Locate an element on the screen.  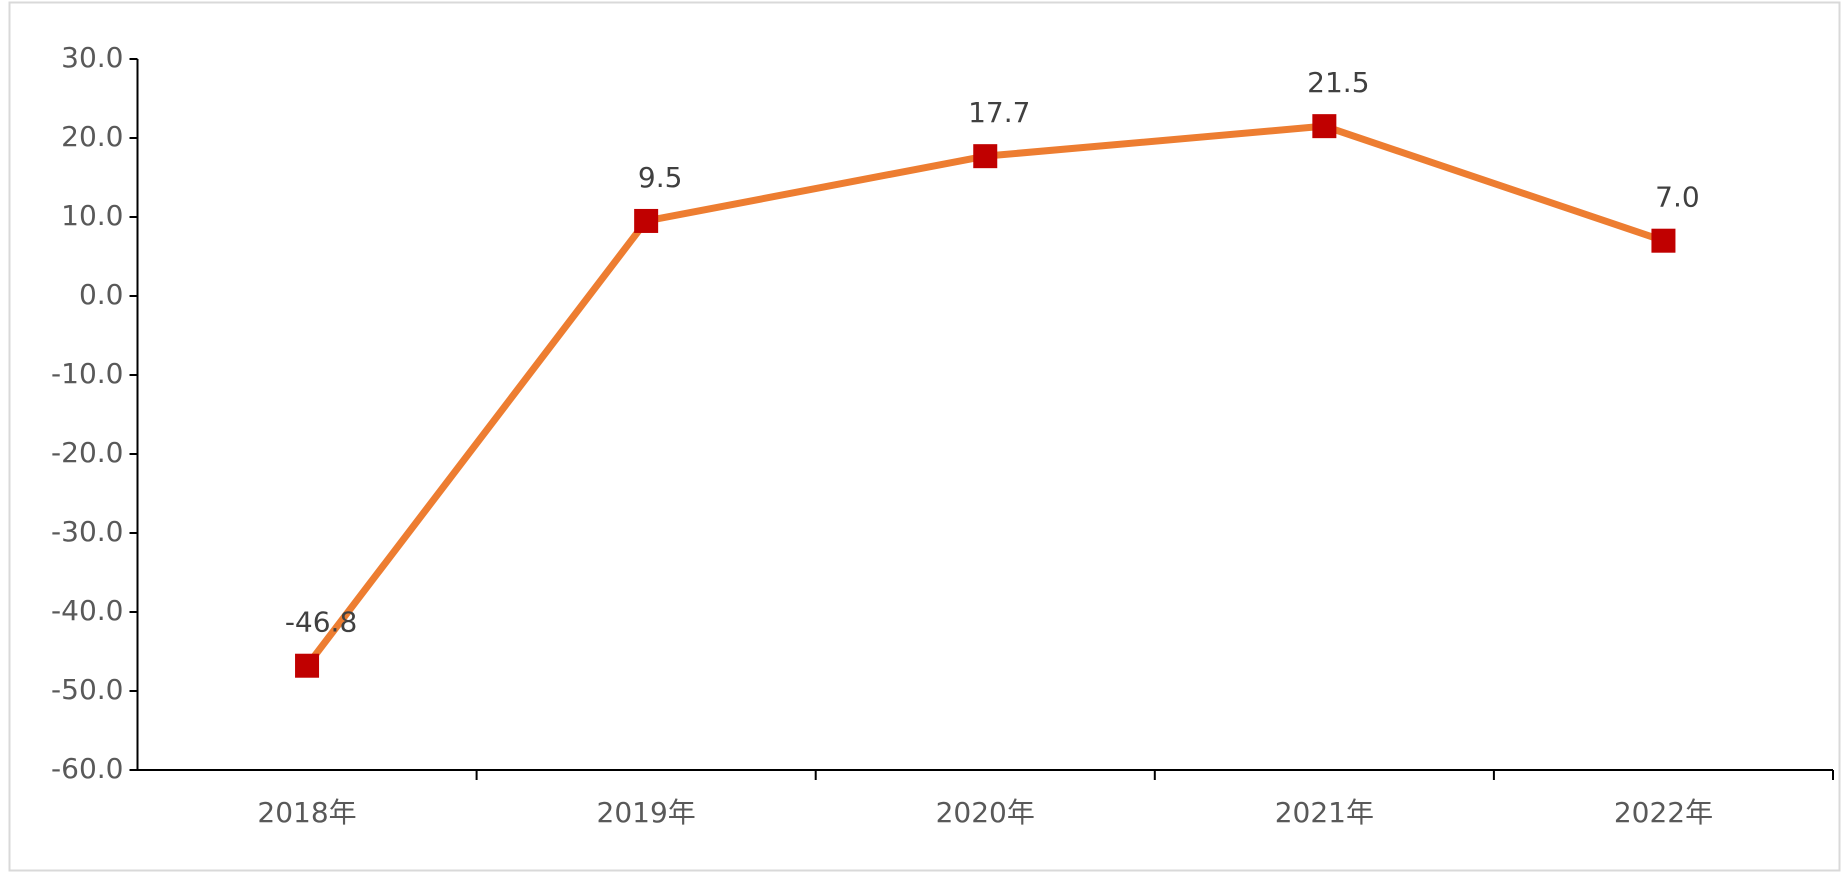
y-tick-label: -30.0 is located at coordinates (87, 531).